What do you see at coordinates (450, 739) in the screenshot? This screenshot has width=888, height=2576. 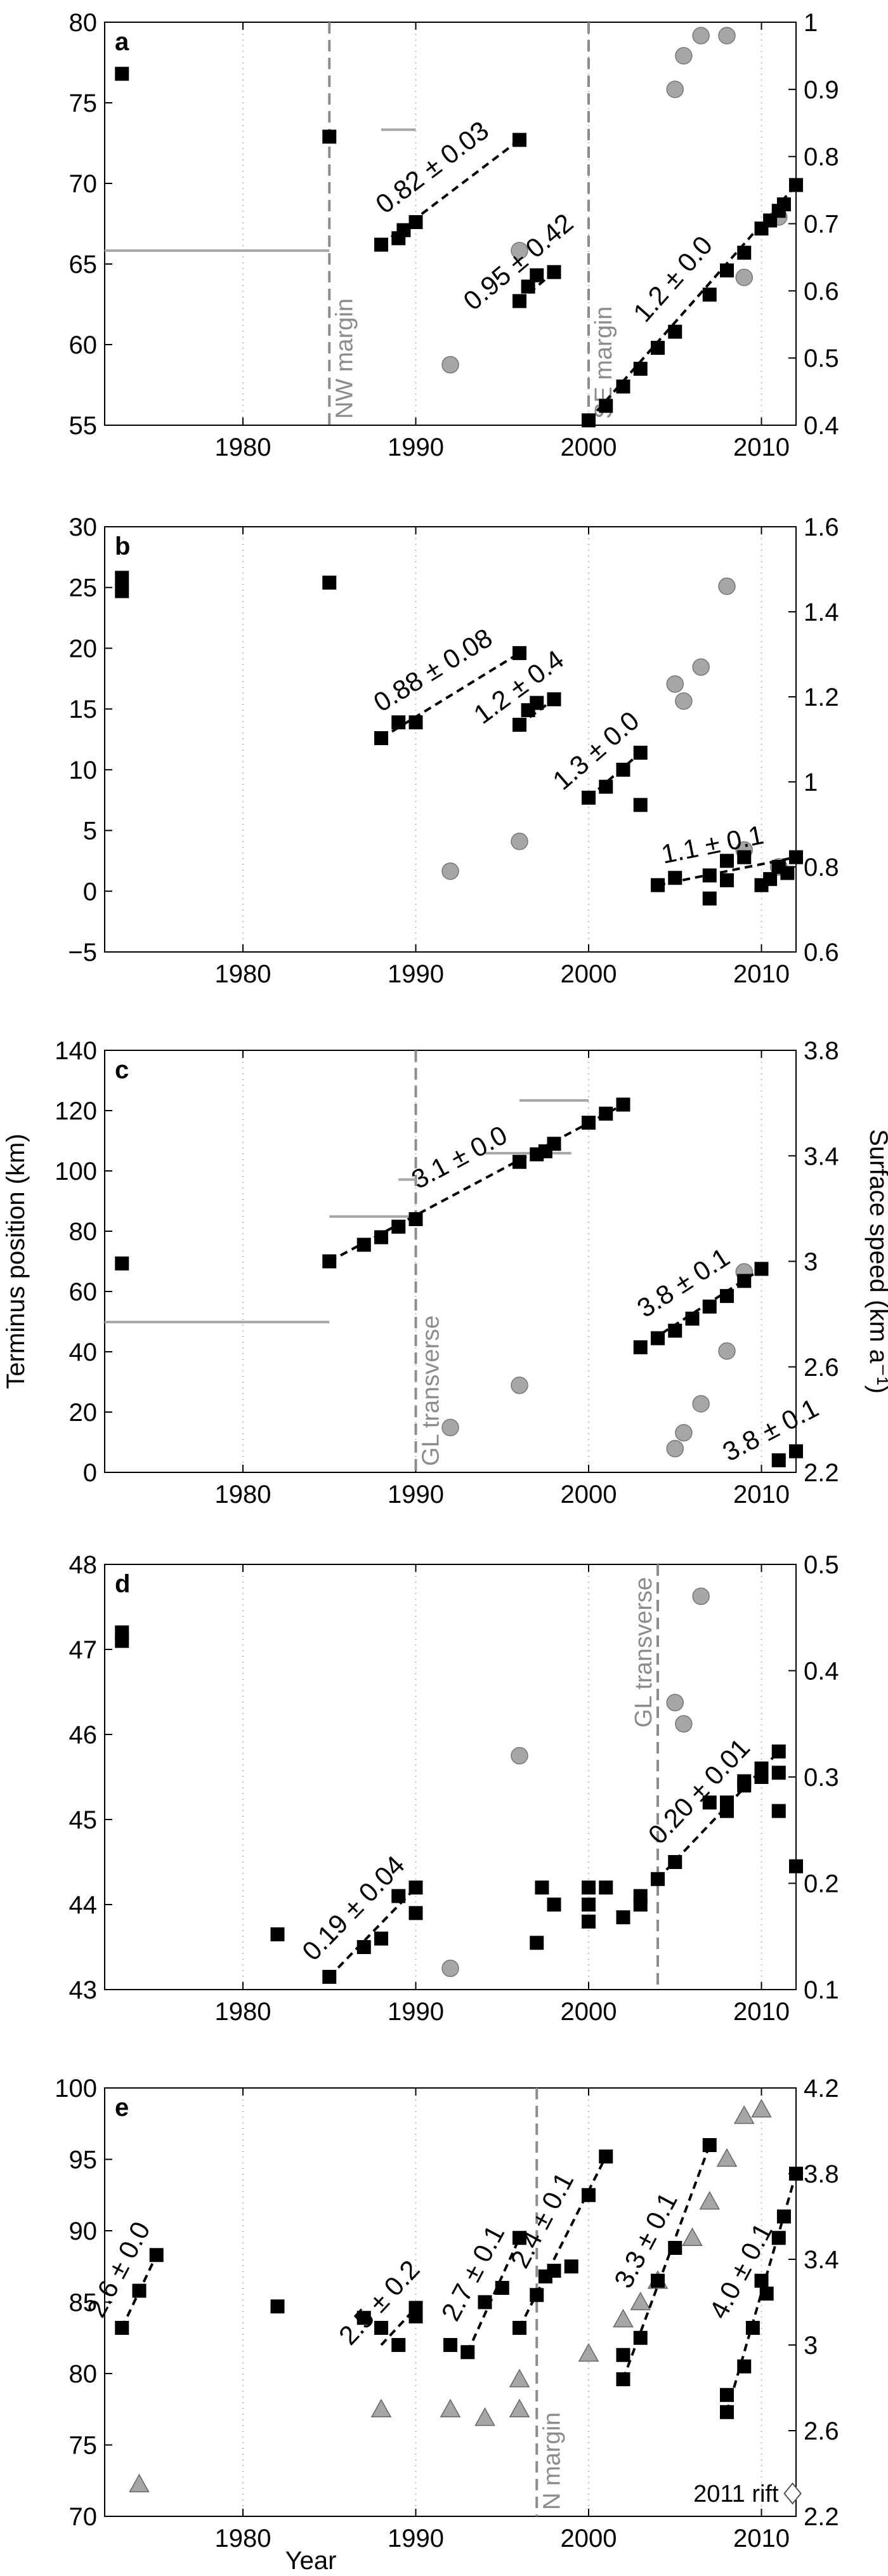 I see `plot-frame` at bounding box center [450, 739].